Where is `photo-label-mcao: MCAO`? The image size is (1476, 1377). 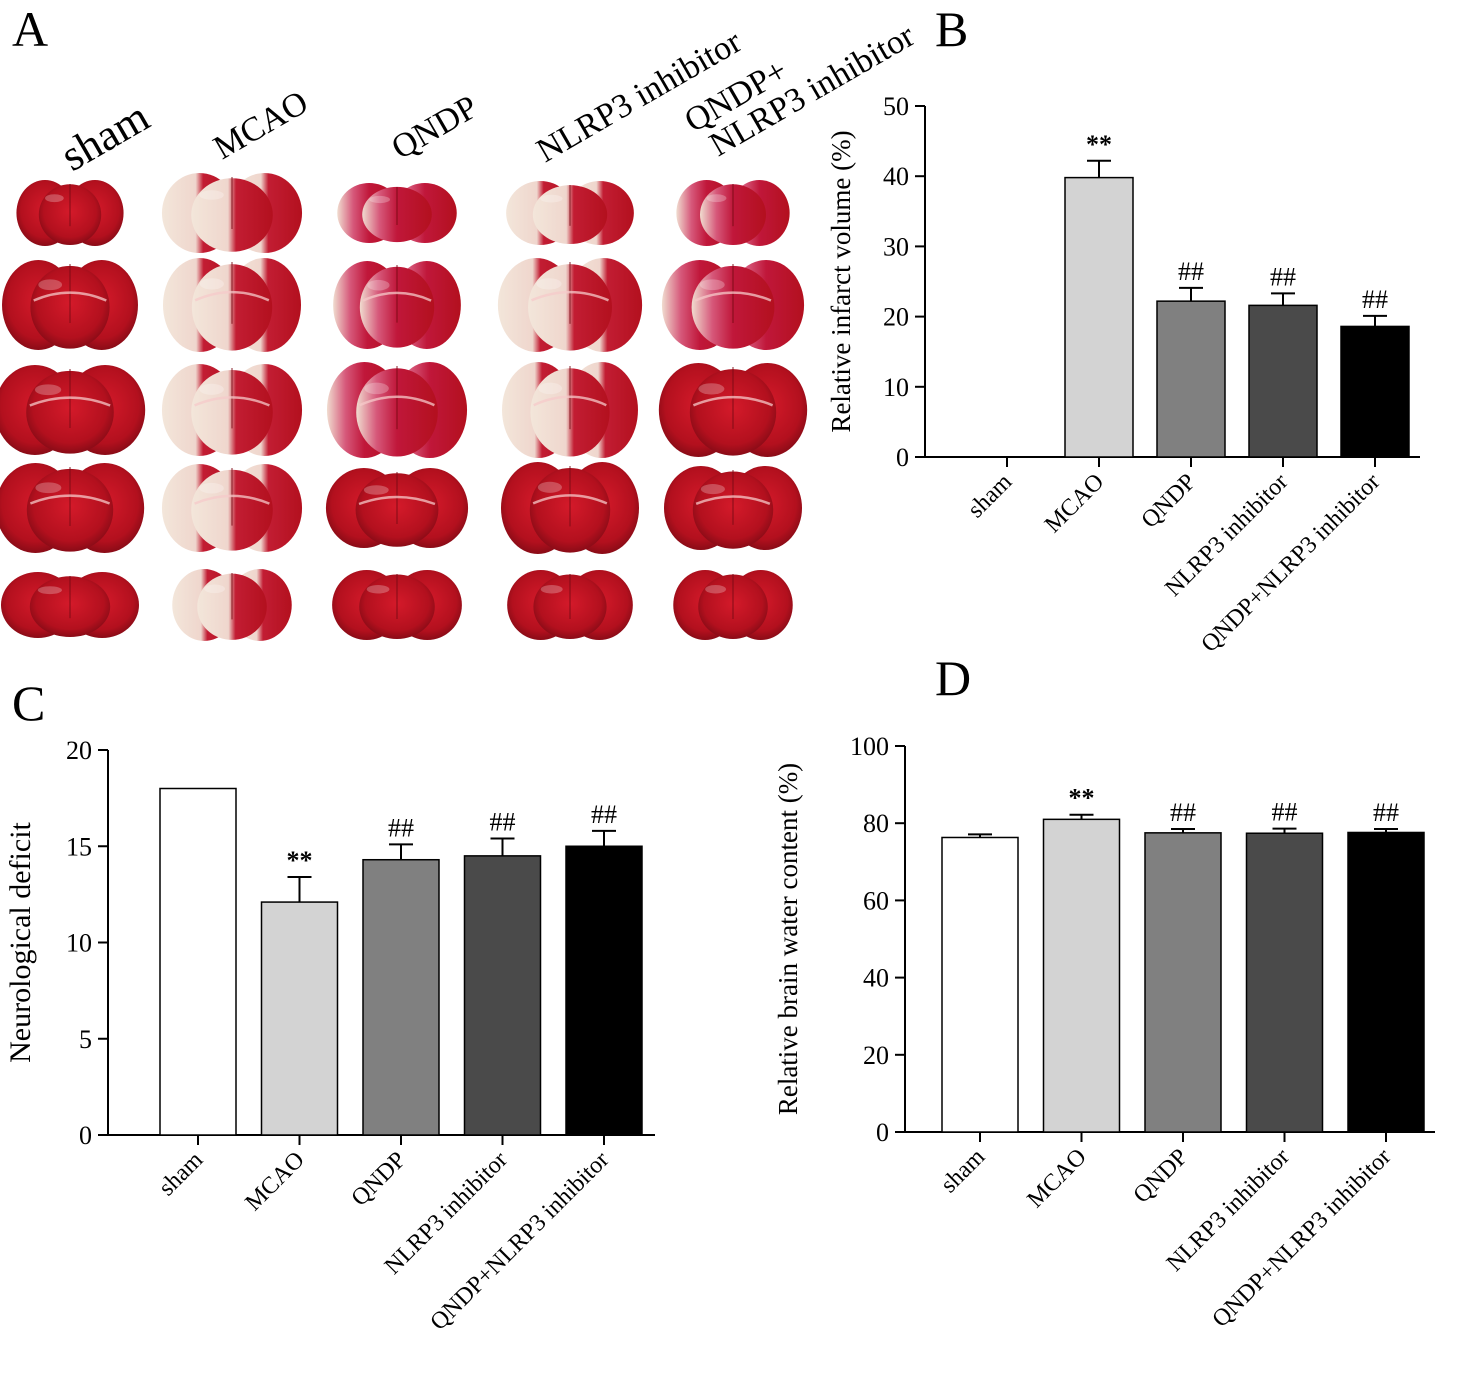 photo-label-mcao: MCAO is located at coordinates (261, 125).